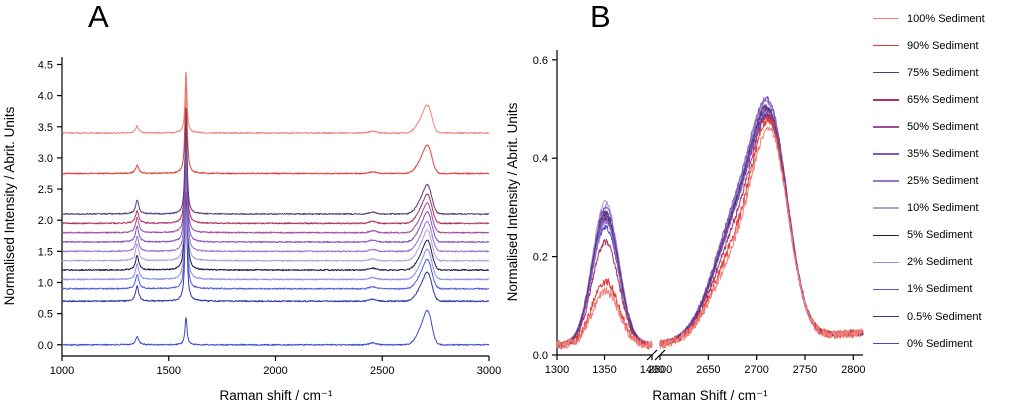 Image resolution: width=1024 pixels, height=412 pixels. What do you see at coordinates (940, 343) in the screenshot?
I see `legend-label: 0% Sediment` at bounding box center [940, 343].